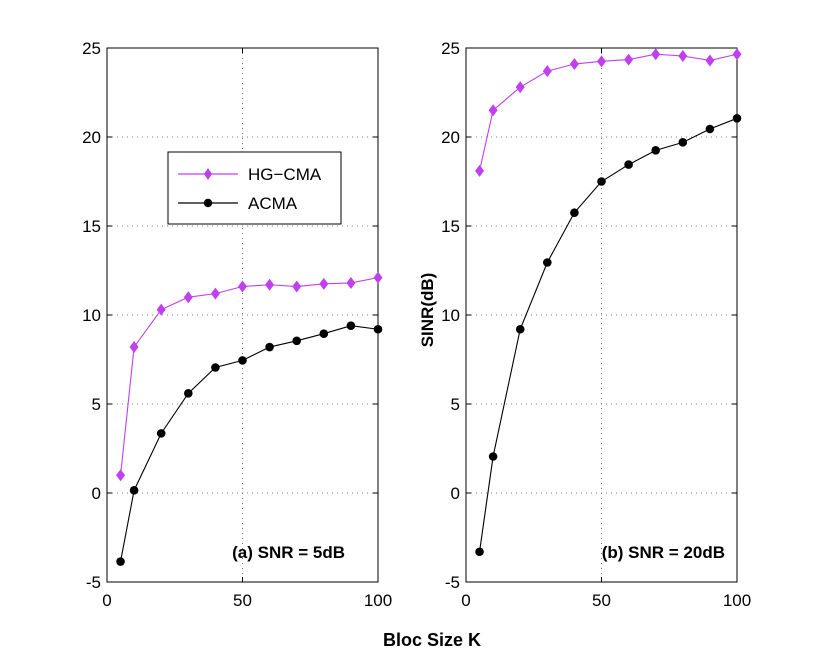 The image size is (817, 654). What do you see at coordinates (285, 174) in the screenshot?
I see `legend-hgcma-label: HG−CMA` at bounding box center [285, 174].